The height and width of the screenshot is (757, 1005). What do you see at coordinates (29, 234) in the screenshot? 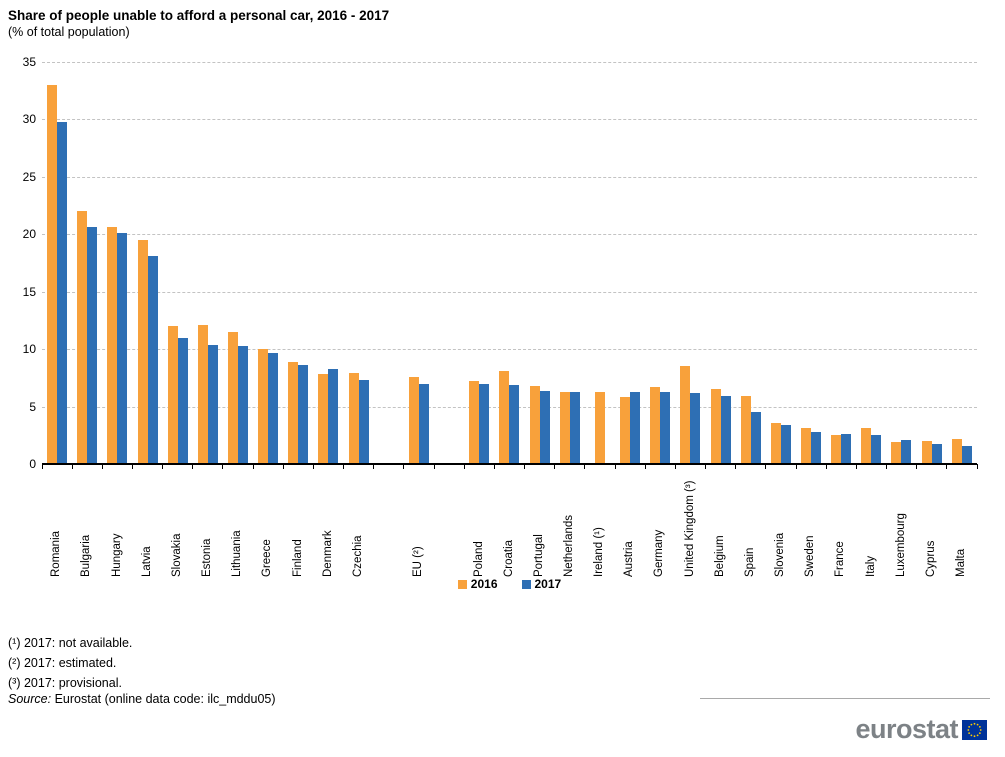
I see `y-axis-tick-label-20: 20` at bounding box center [29, 234].